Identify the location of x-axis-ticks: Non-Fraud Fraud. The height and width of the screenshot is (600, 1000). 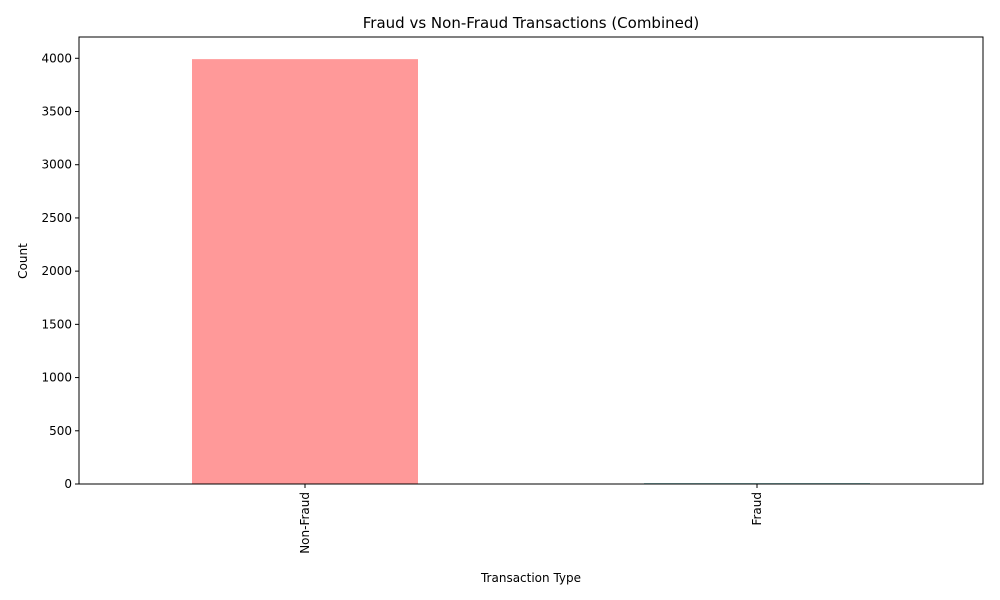
(531, 519).